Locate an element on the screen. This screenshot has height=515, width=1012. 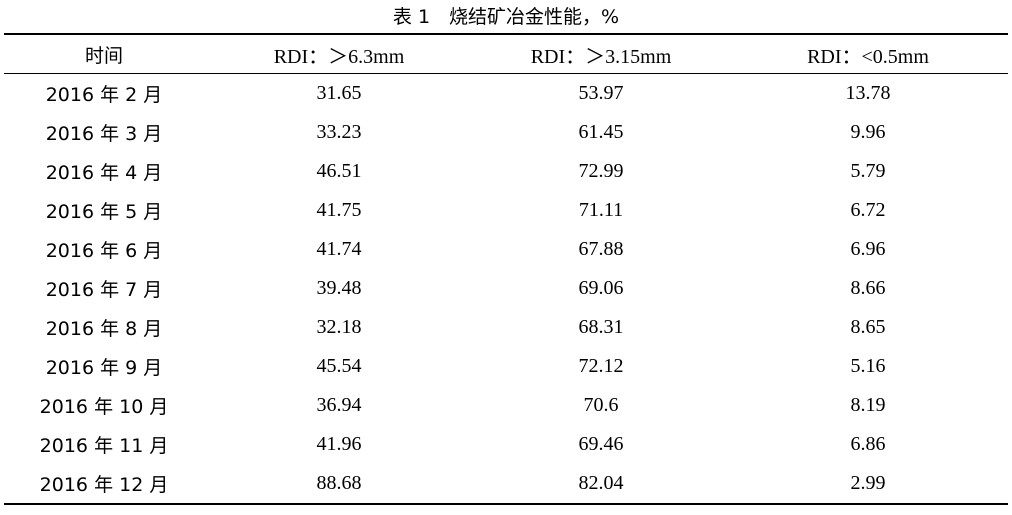
cell-rdi-6-3: 45.54 is located at coordinates (339, 366).